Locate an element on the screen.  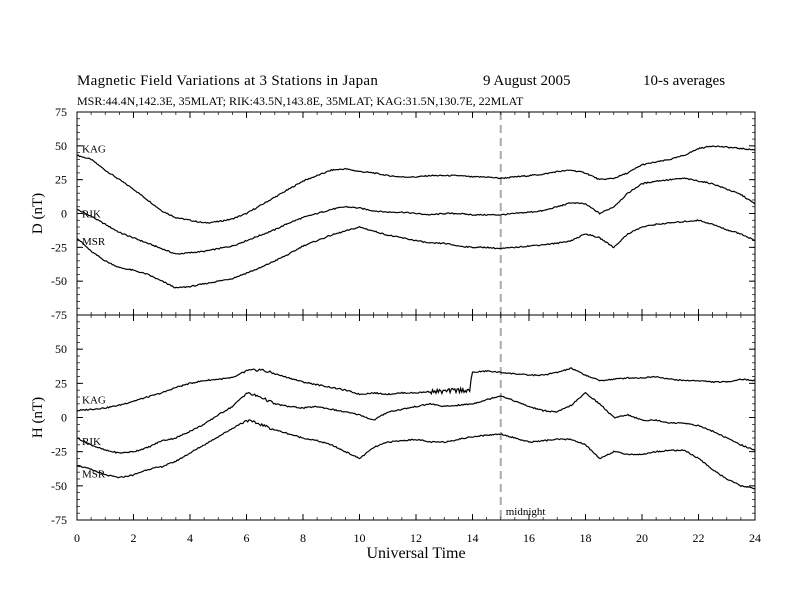
chart-date: 9 August 2005 is located at coordinates (527, 81).